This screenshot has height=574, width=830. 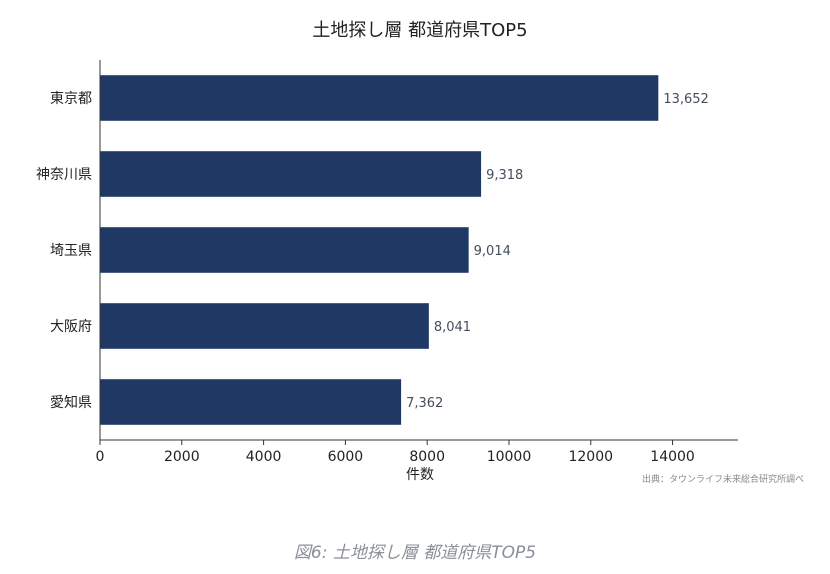 What do you see at coordinates (415, 553) in the screenshot?
I see `figure-caption: 図6: 土地探し層 都道府県TOP5` at bounding box center [415, 553].